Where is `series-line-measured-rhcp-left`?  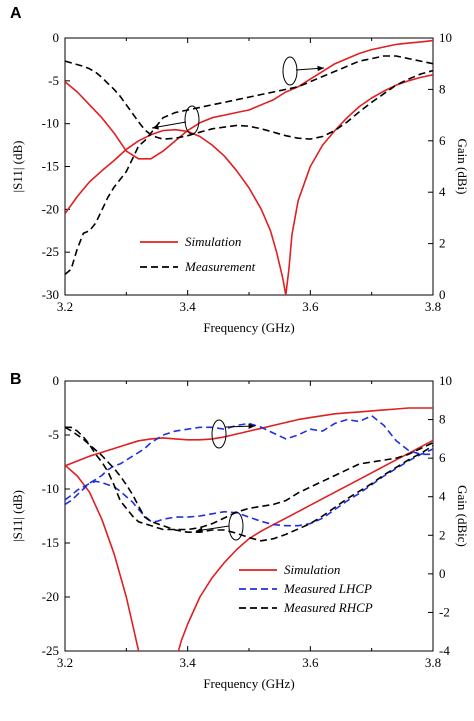
series-line-measured-rhcp-left is located at coordinates (249, 484).